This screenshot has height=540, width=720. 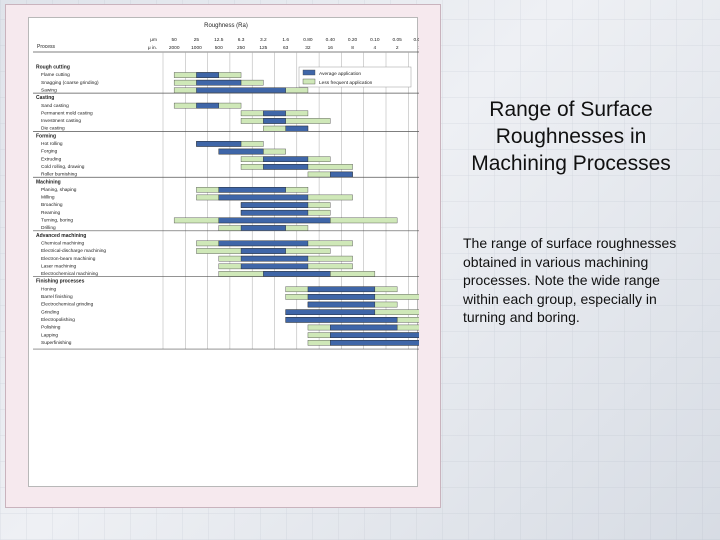 I want to click on uin-tick-label: 1, so click(x=418, y=48).